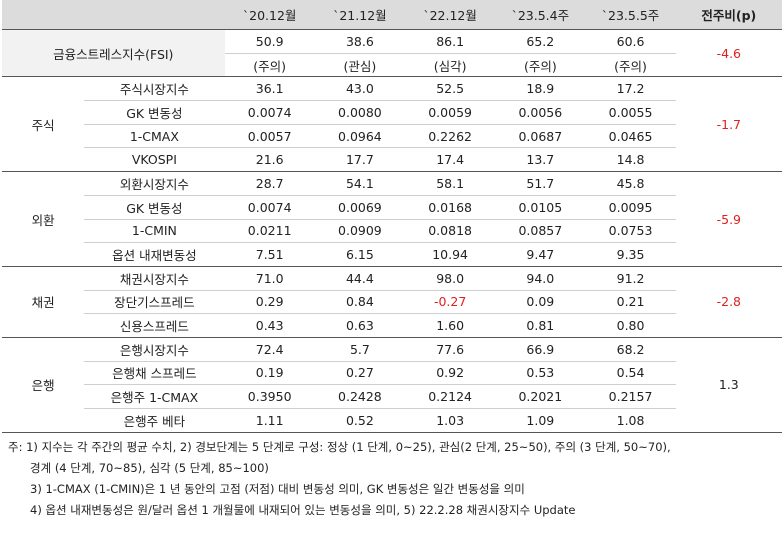 This screenshot has height=543, width=784. Describe the element at coordinates (269, 349) in the screenshot. I see `cell: 72.4` at that location.